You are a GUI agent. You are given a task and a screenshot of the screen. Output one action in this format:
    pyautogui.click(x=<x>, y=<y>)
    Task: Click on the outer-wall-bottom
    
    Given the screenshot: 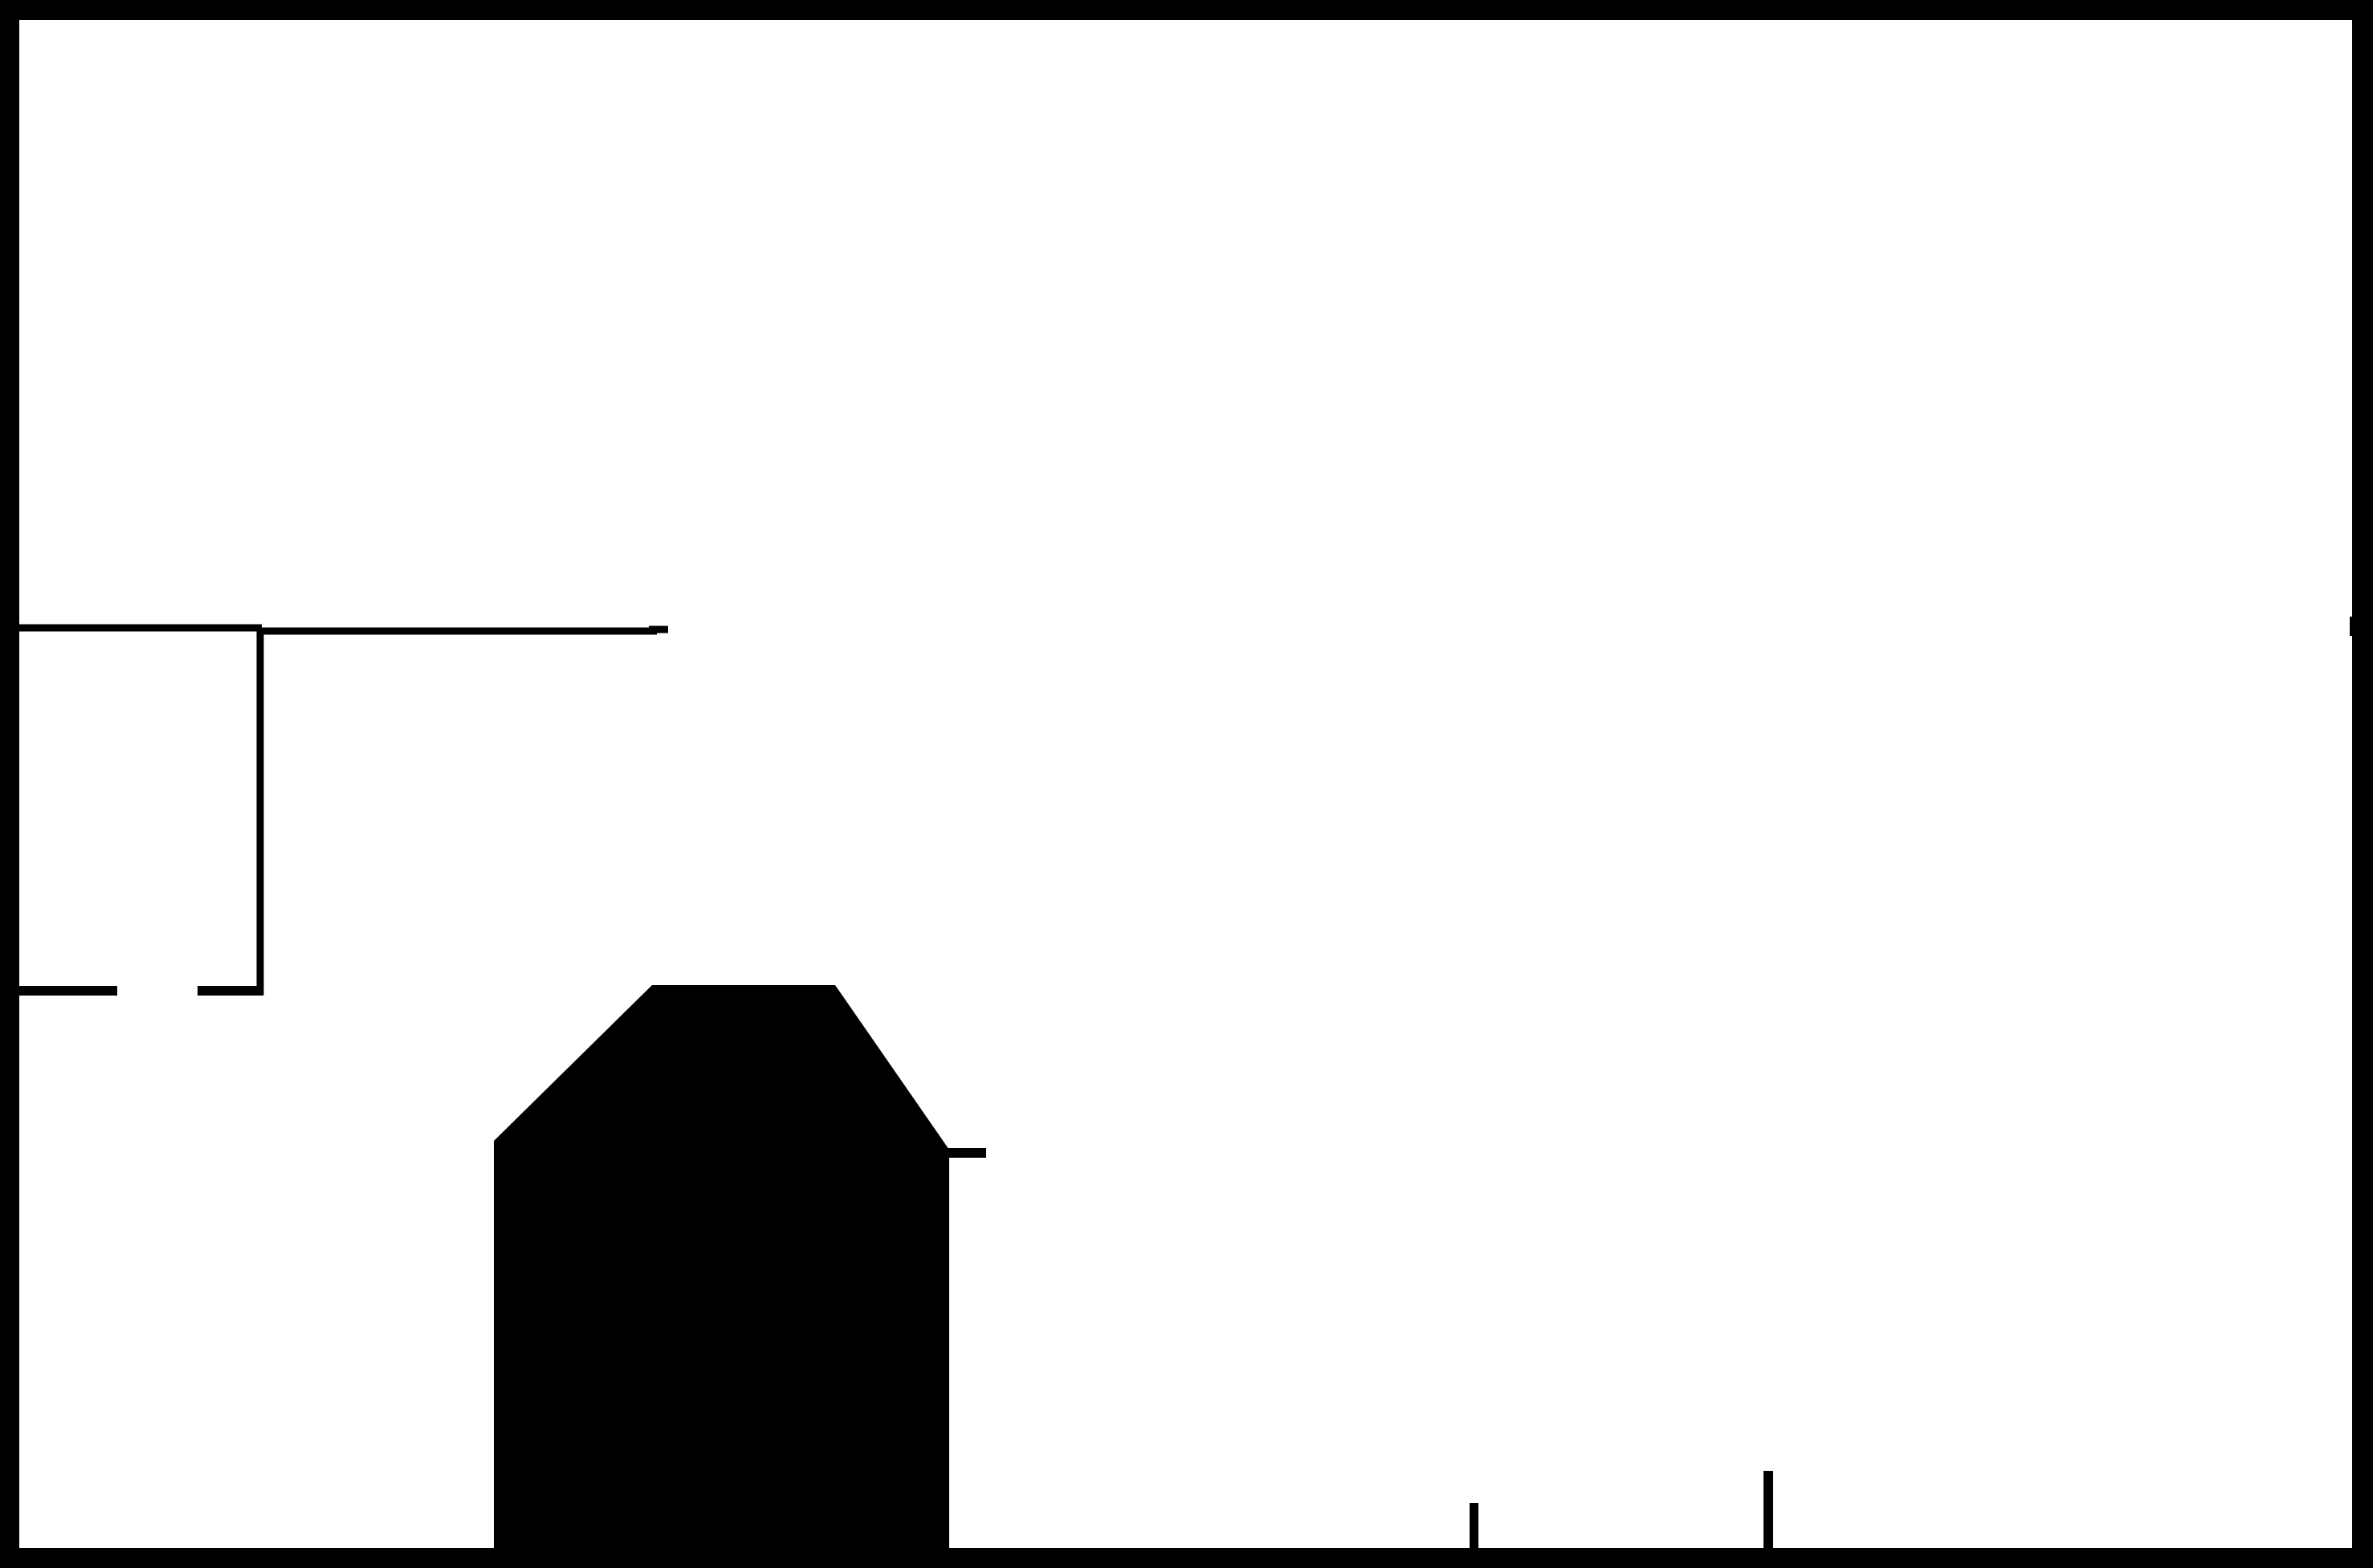 What is the action you would take?
    pyautogui.click(x=1186, y=1558)
    